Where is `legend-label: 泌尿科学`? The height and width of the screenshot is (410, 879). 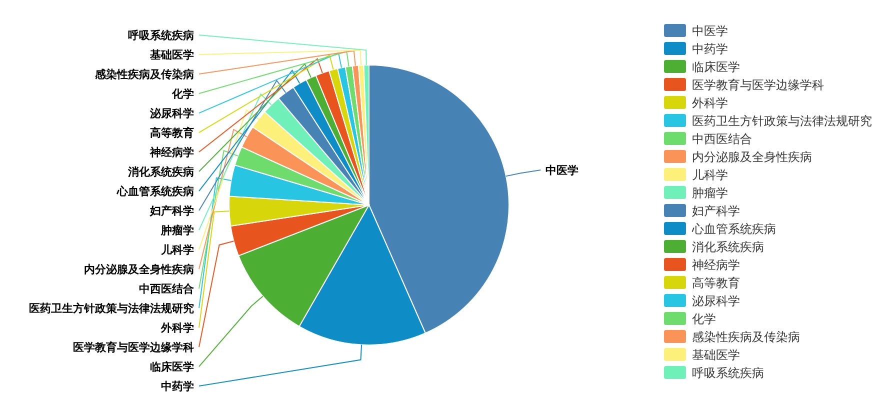
legend-label: 泌尿科学 is located at coordinates (716, 301).